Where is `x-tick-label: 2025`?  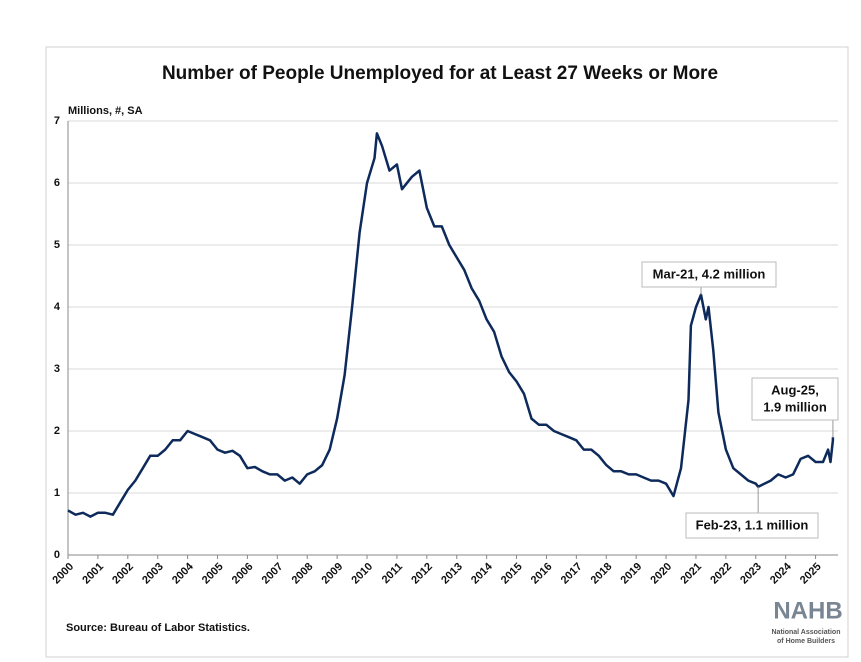 x-tick-label: 2025 is located at coordinates (811, 574).